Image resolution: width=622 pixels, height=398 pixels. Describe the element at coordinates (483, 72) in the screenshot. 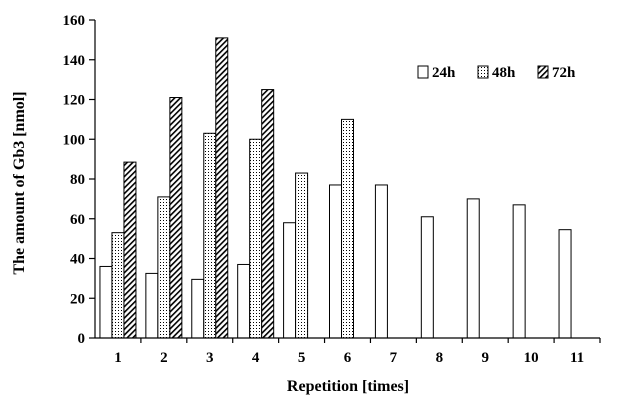

I see `legend-swatch-48h` at that location.